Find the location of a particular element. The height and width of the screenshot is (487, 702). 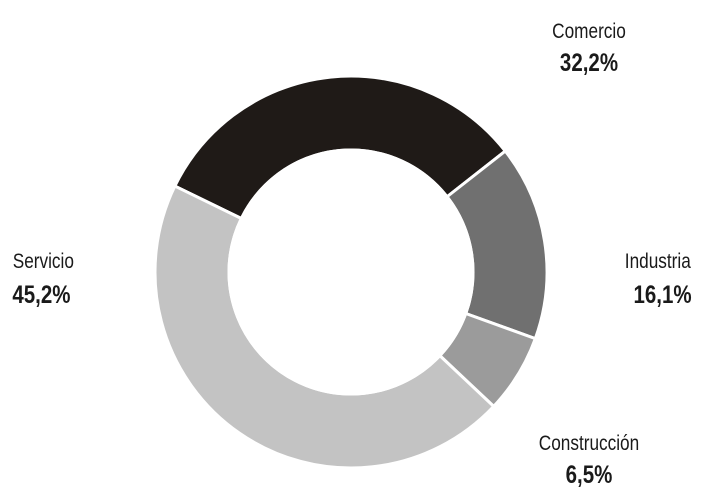

slice-value-construccion: 6,5% is located at coordinates (589, 473).